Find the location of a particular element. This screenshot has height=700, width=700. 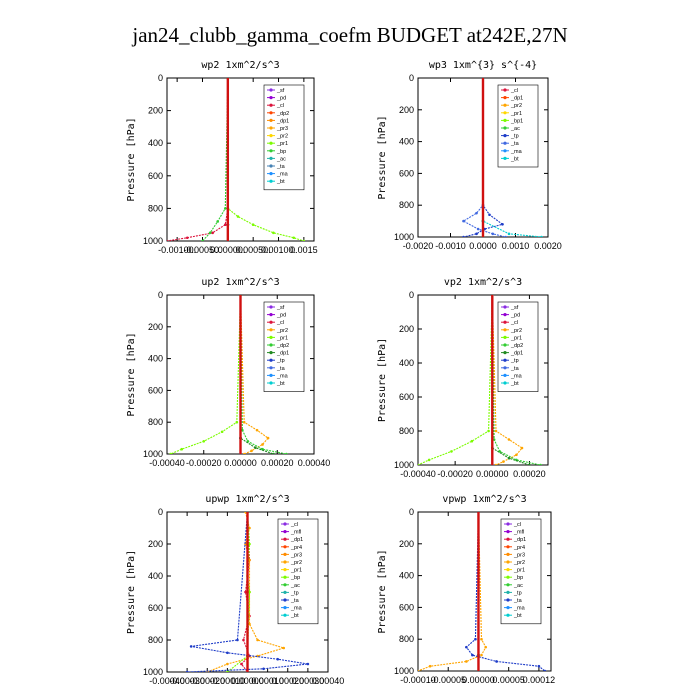

series-line-ta is located at coordinates (247, 592).